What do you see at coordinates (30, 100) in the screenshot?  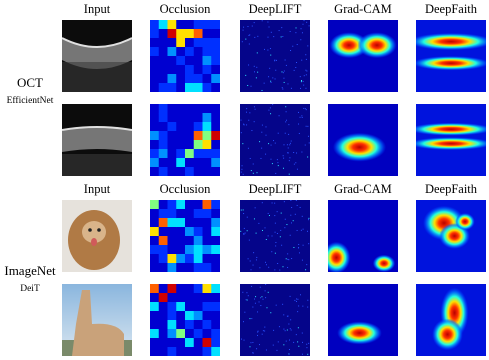 I see `model-label: EfficientNet` at bounding box center [30, 100].